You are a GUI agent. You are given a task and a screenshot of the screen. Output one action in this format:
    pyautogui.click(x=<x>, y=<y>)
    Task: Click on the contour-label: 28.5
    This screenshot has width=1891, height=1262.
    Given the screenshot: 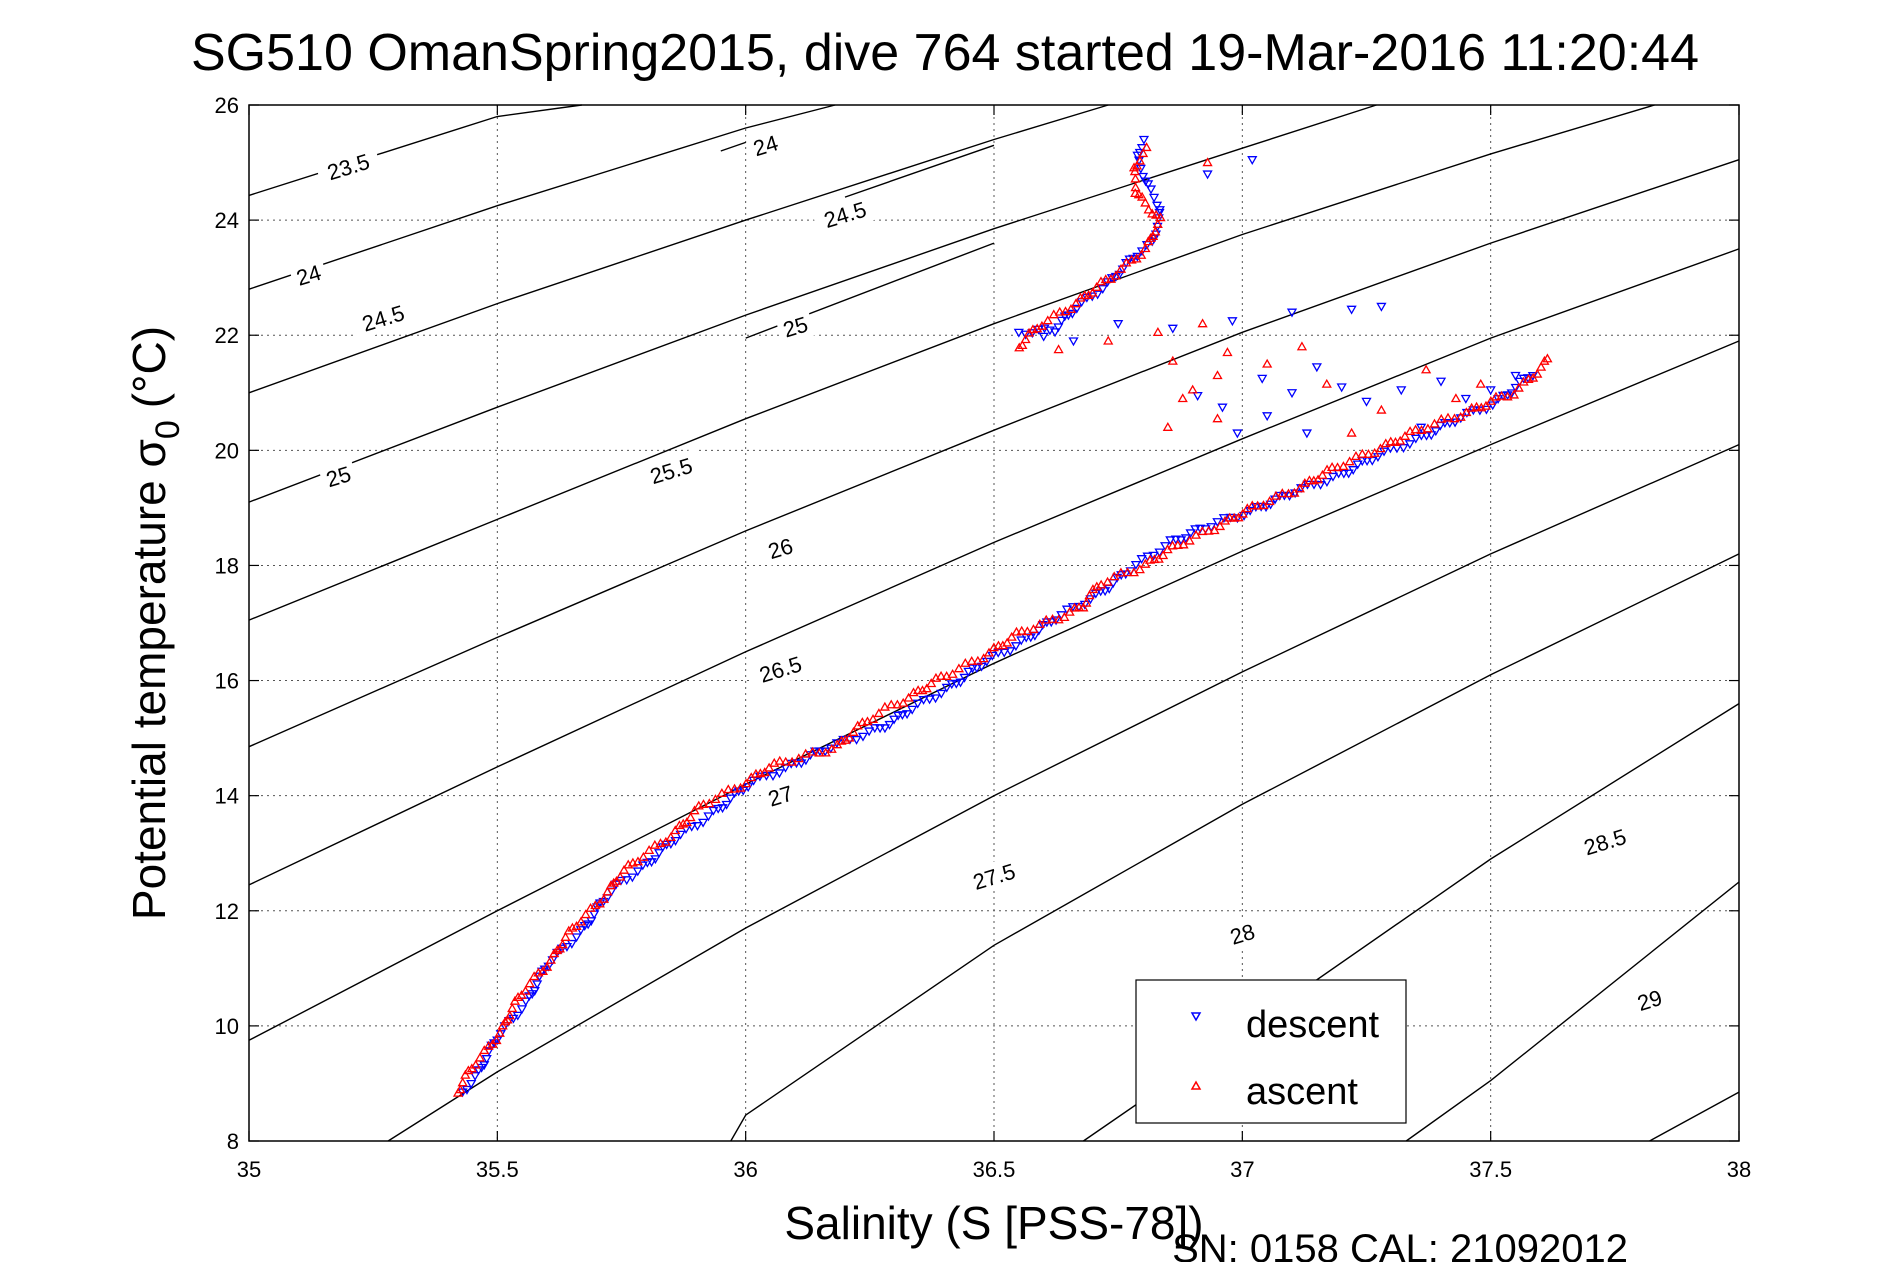 What is the action you would take?
    pyautogui.click(x=1605, y=842)
    